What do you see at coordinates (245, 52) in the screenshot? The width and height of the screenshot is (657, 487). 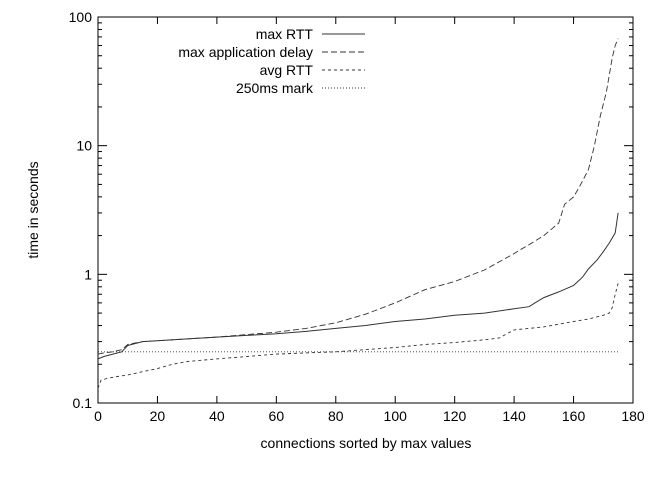 I see `legend-label: max application delay` at bounding box center [245, 52].